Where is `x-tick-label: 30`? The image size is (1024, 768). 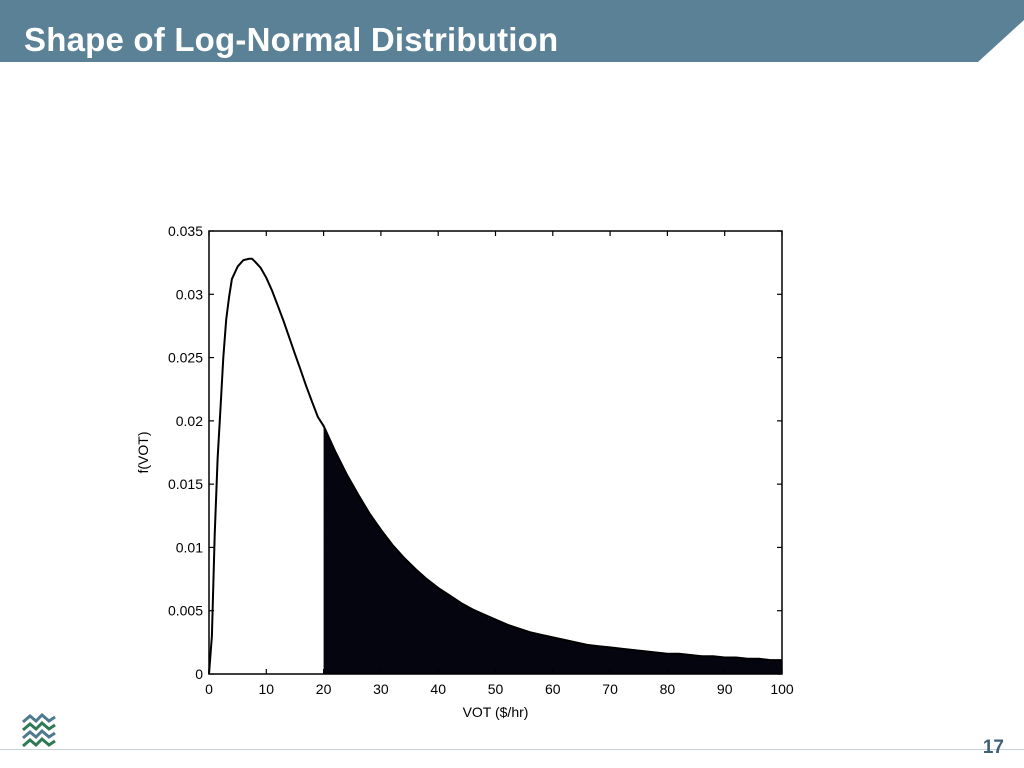 x-tick-label: 30 is located at coordinates (381, 689).